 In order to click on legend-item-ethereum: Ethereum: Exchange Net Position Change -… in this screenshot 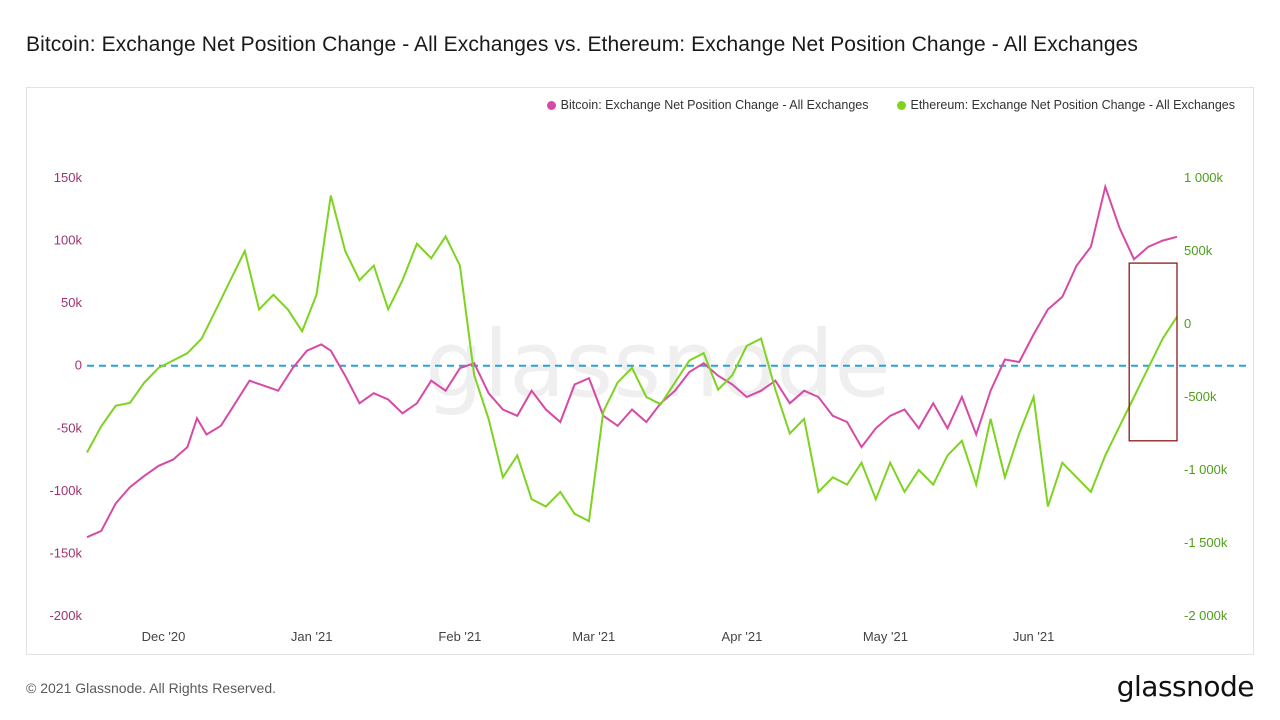, I will do `click(1066, 105)`.